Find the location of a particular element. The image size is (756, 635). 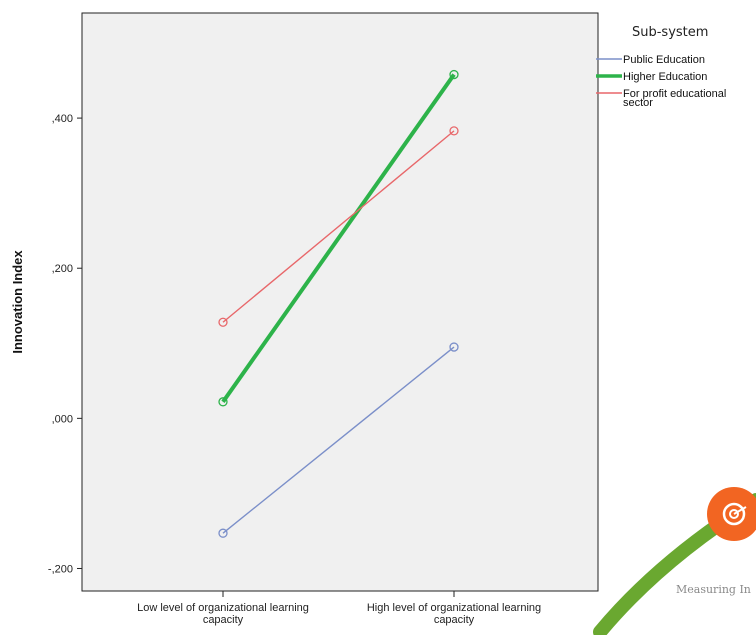

series-public-education is located at coordinates (338, 440).